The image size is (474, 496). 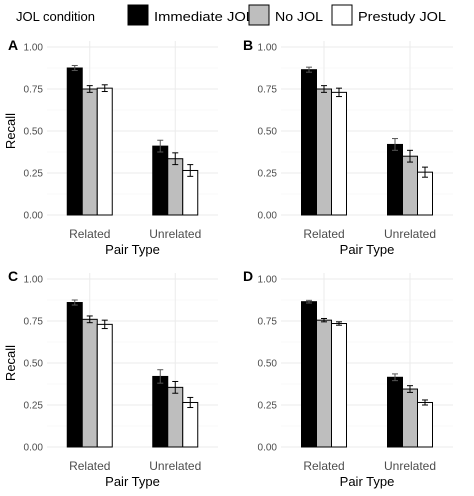 I want to click on legend-key-prestudy-jol, so click(x=342, y=15).